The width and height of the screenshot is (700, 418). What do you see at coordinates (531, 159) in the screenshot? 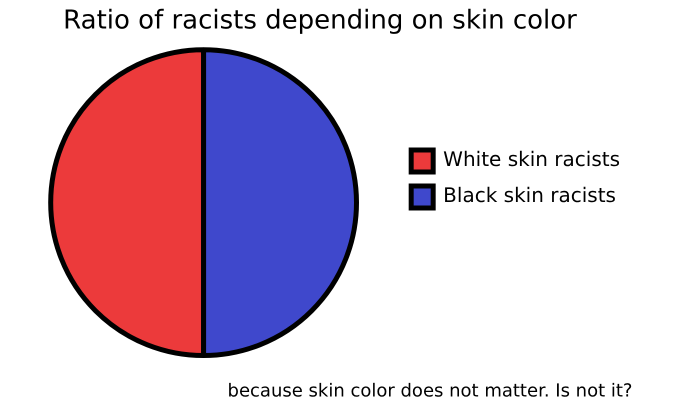
I see `legend-label: White skin racists` at bounding box center [531, 159].